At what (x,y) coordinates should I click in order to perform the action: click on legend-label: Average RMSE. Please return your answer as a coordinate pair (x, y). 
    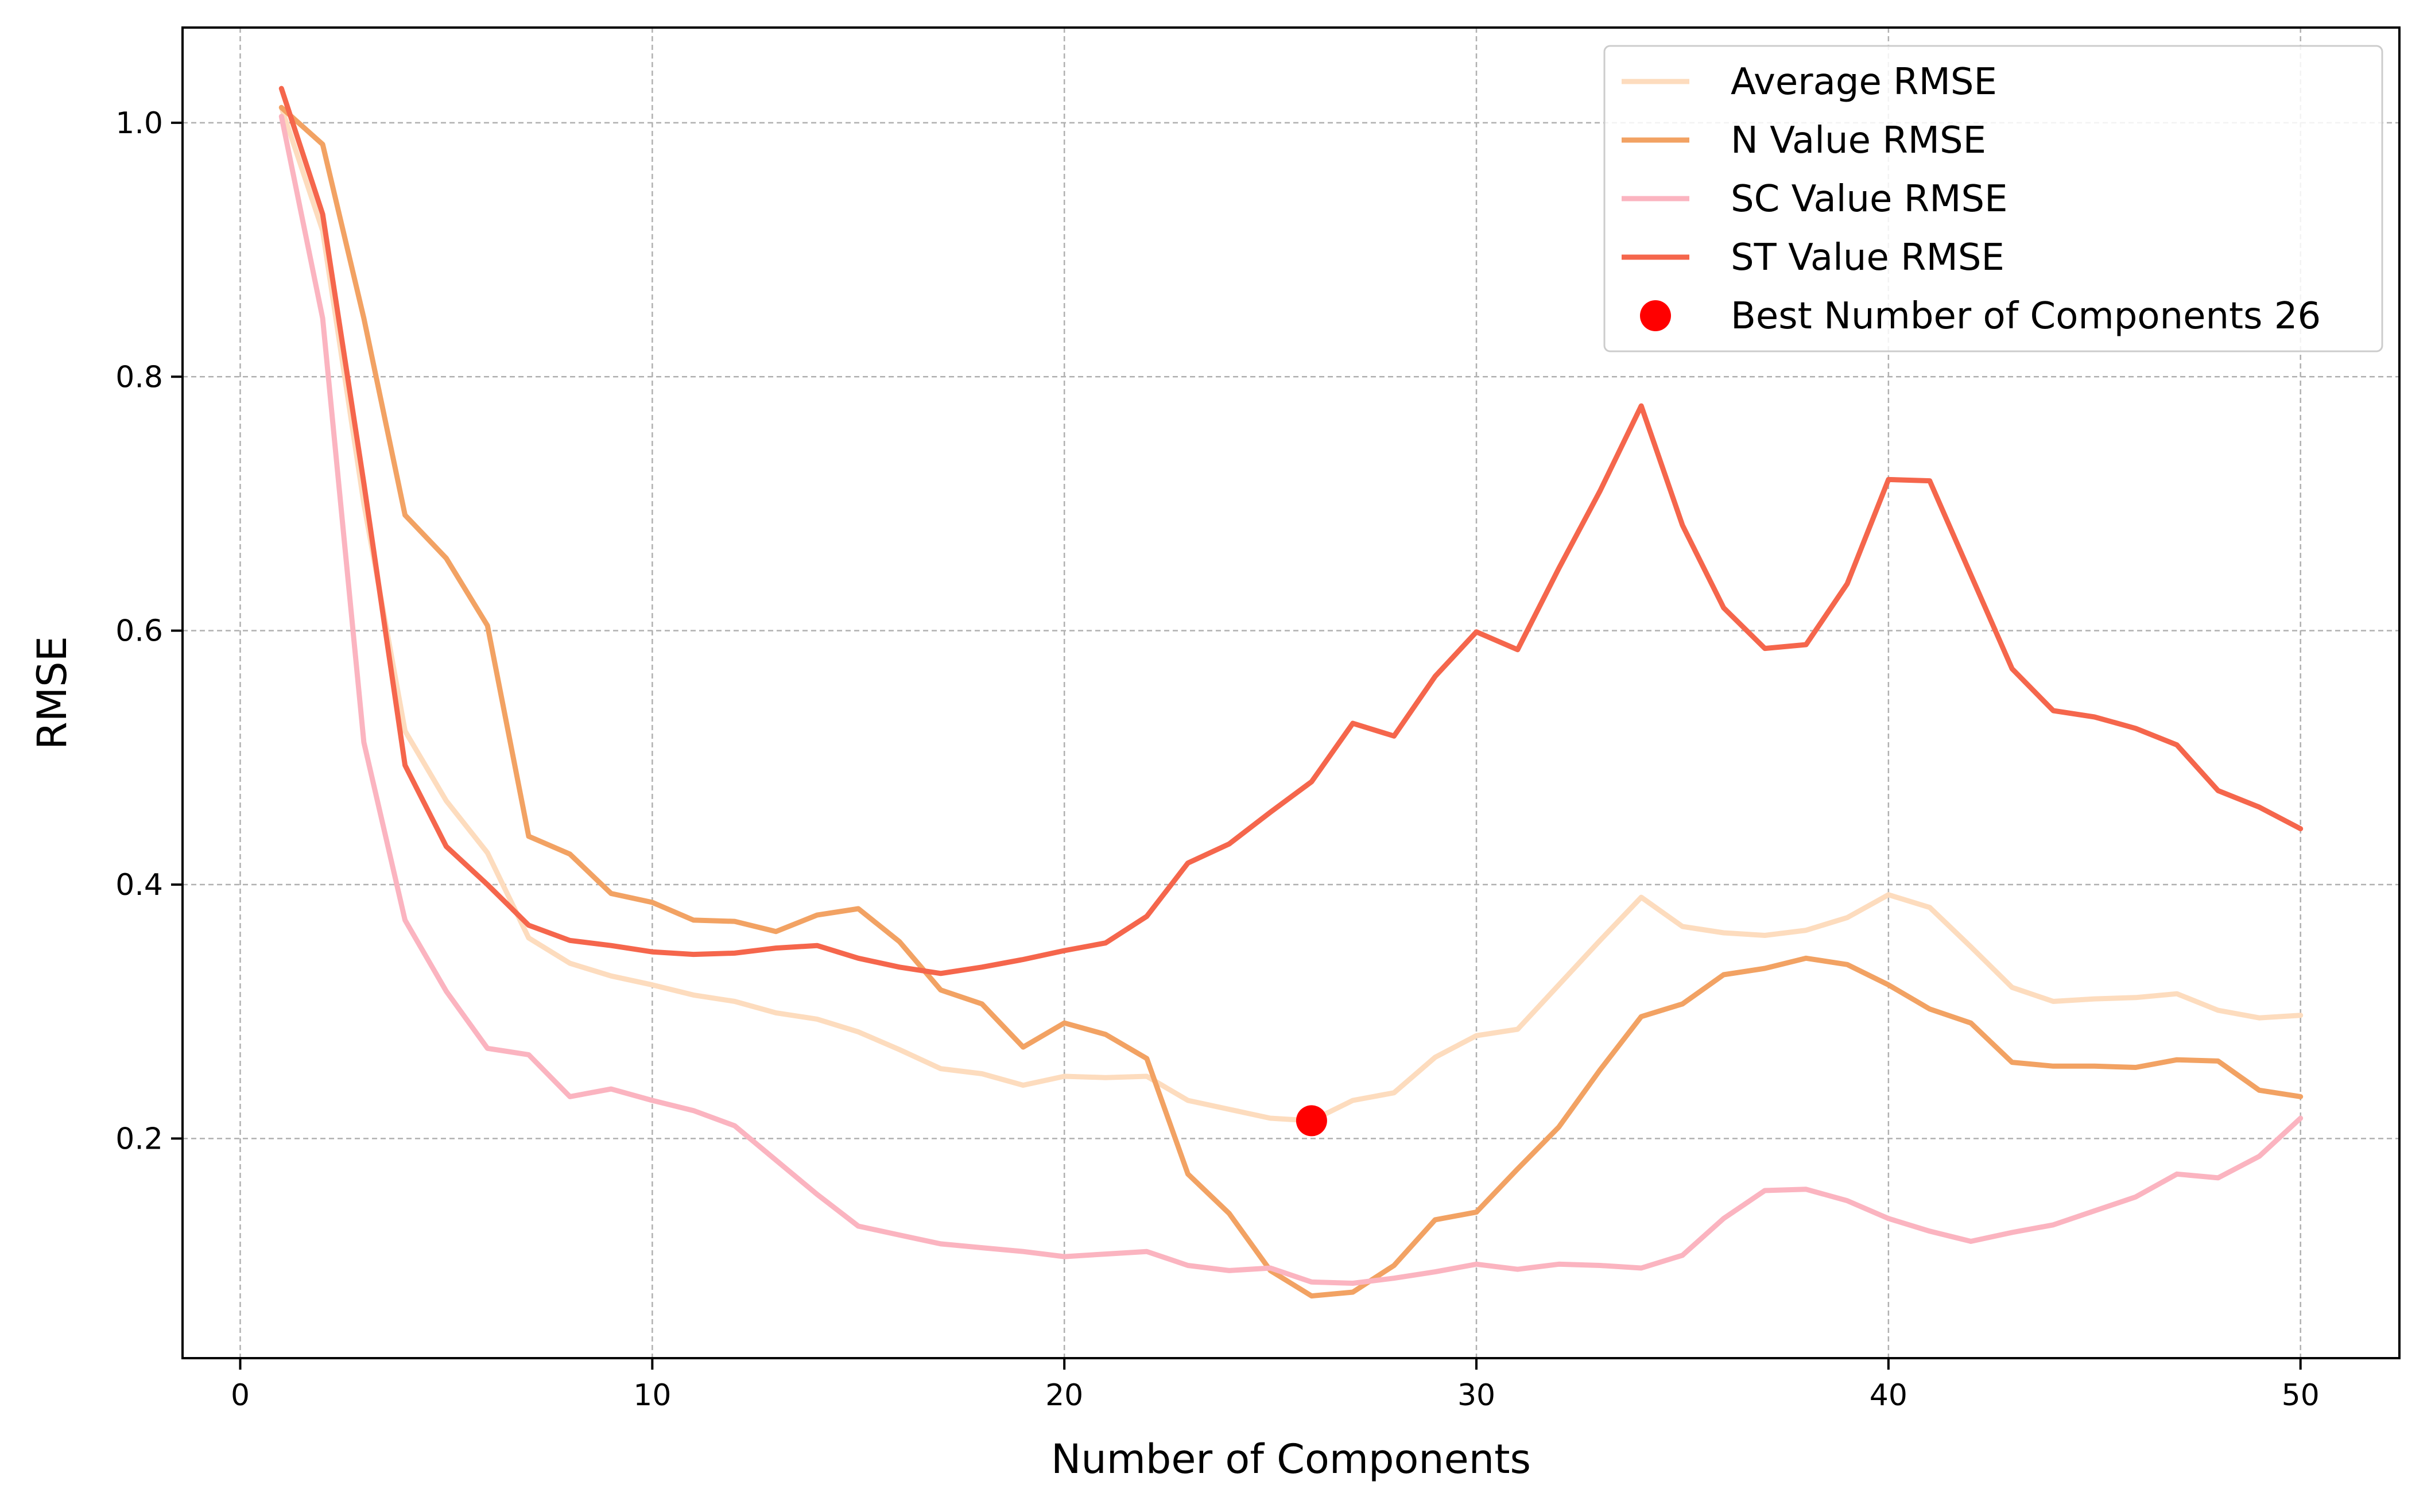
    Looking at the image, I should click on (1864, 82).